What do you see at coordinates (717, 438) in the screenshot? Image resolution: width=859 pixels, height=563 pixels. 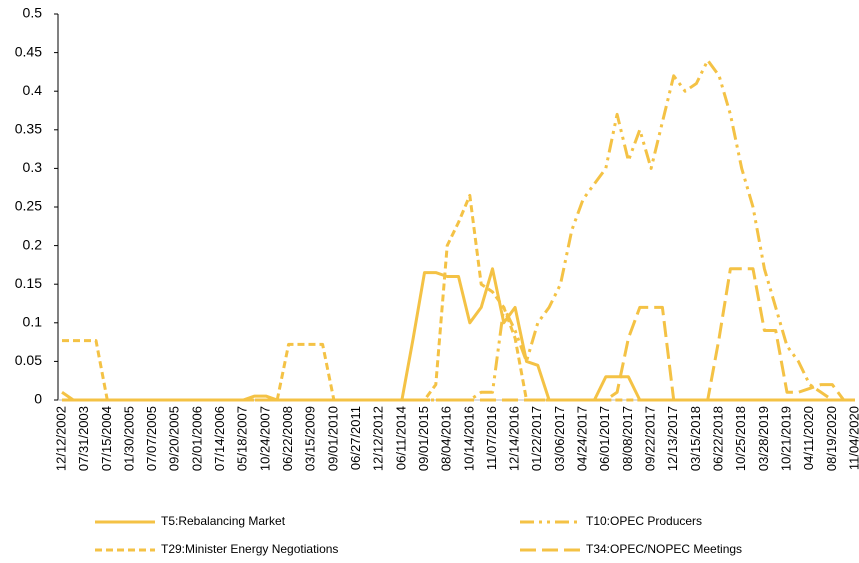 I see `x-tick-label: 06/22/2018` at bounding box center [717, 438].